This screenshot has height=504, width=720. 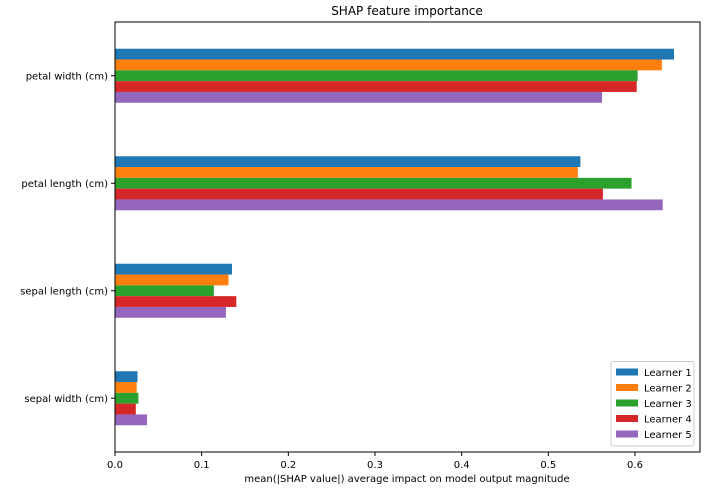 What do you see at coordinates (288, 465) in the screenshot?
I see `x-tick-label: 0.2` at bounding box center [288, 465].